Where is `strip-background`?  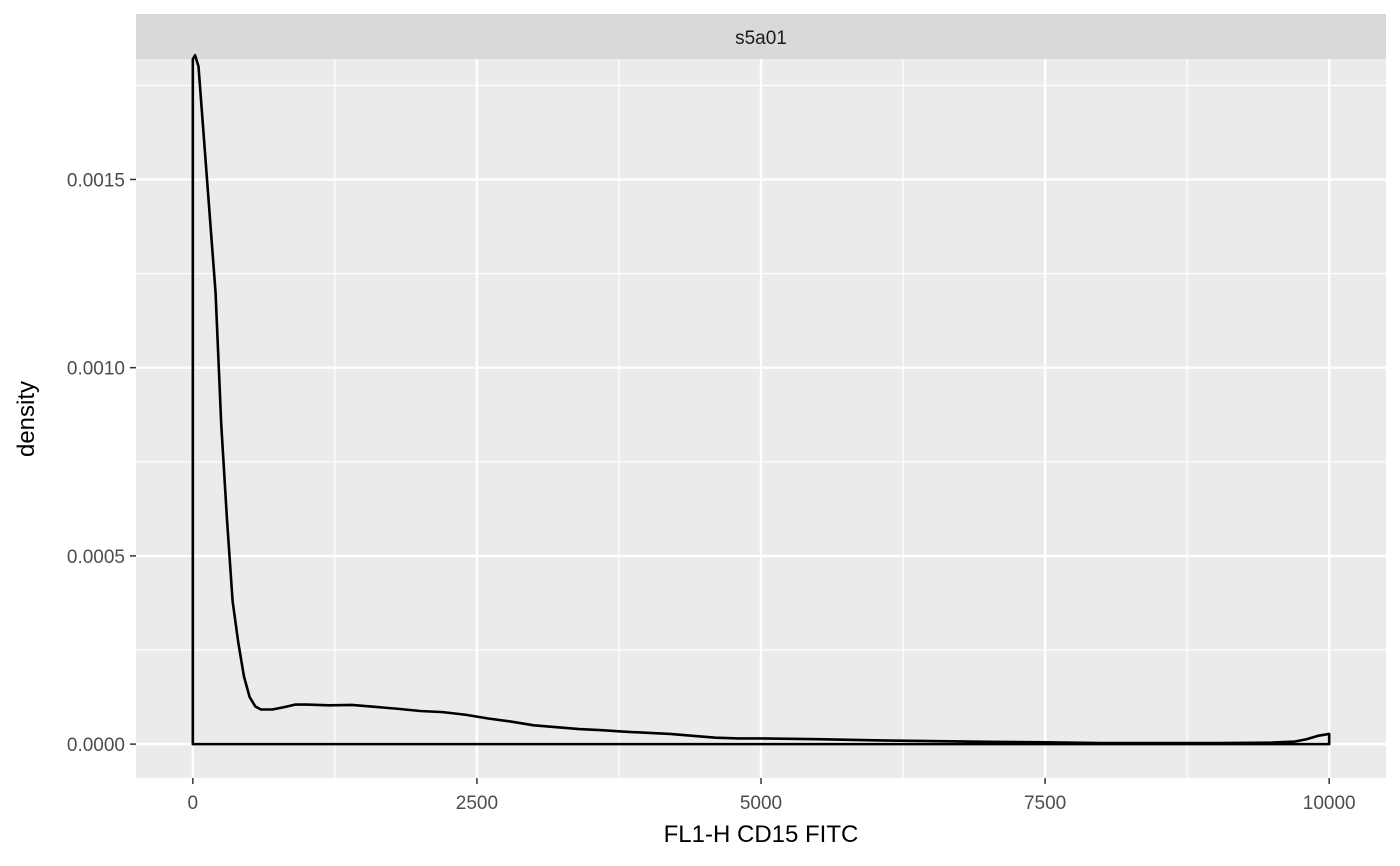
strip-background is located at coordinates (761, 36).